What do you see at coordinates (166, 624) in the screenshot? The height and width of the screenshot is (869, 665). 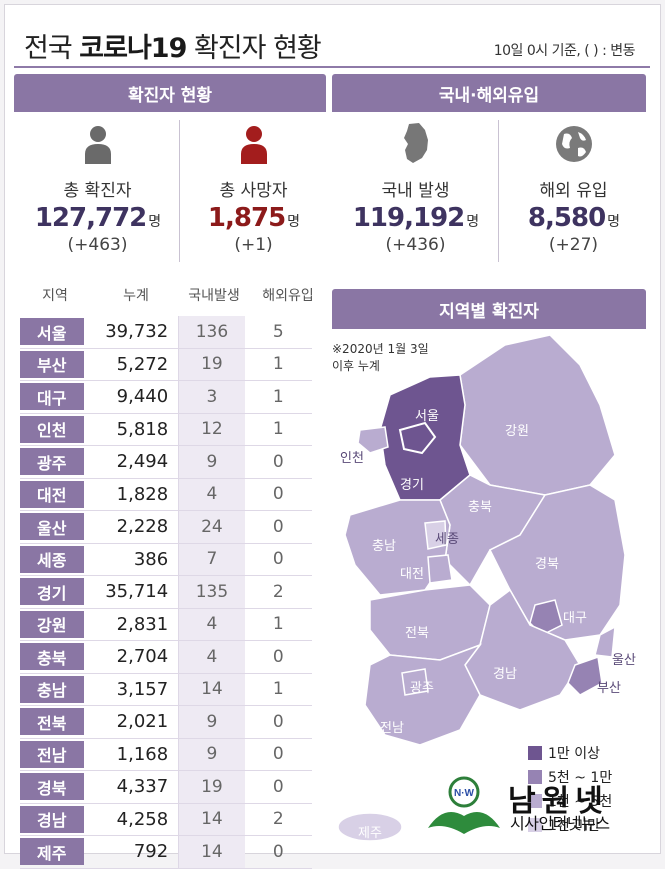 I see `table-row: 강원 2,831 4 1` at bounding box center [166, 624].